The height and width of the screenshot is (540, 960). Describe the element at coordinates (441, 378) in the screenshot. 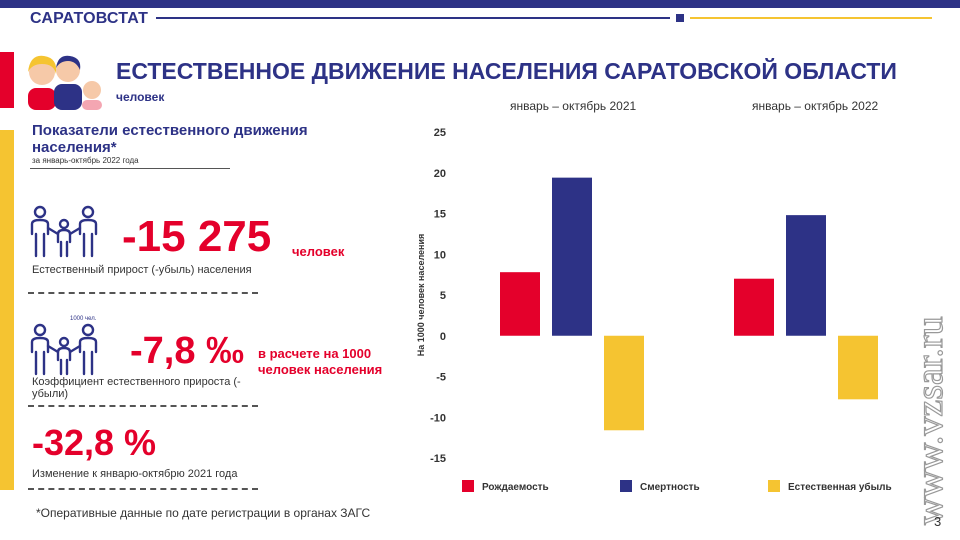

I see `y-tick-label: -5` at that location.